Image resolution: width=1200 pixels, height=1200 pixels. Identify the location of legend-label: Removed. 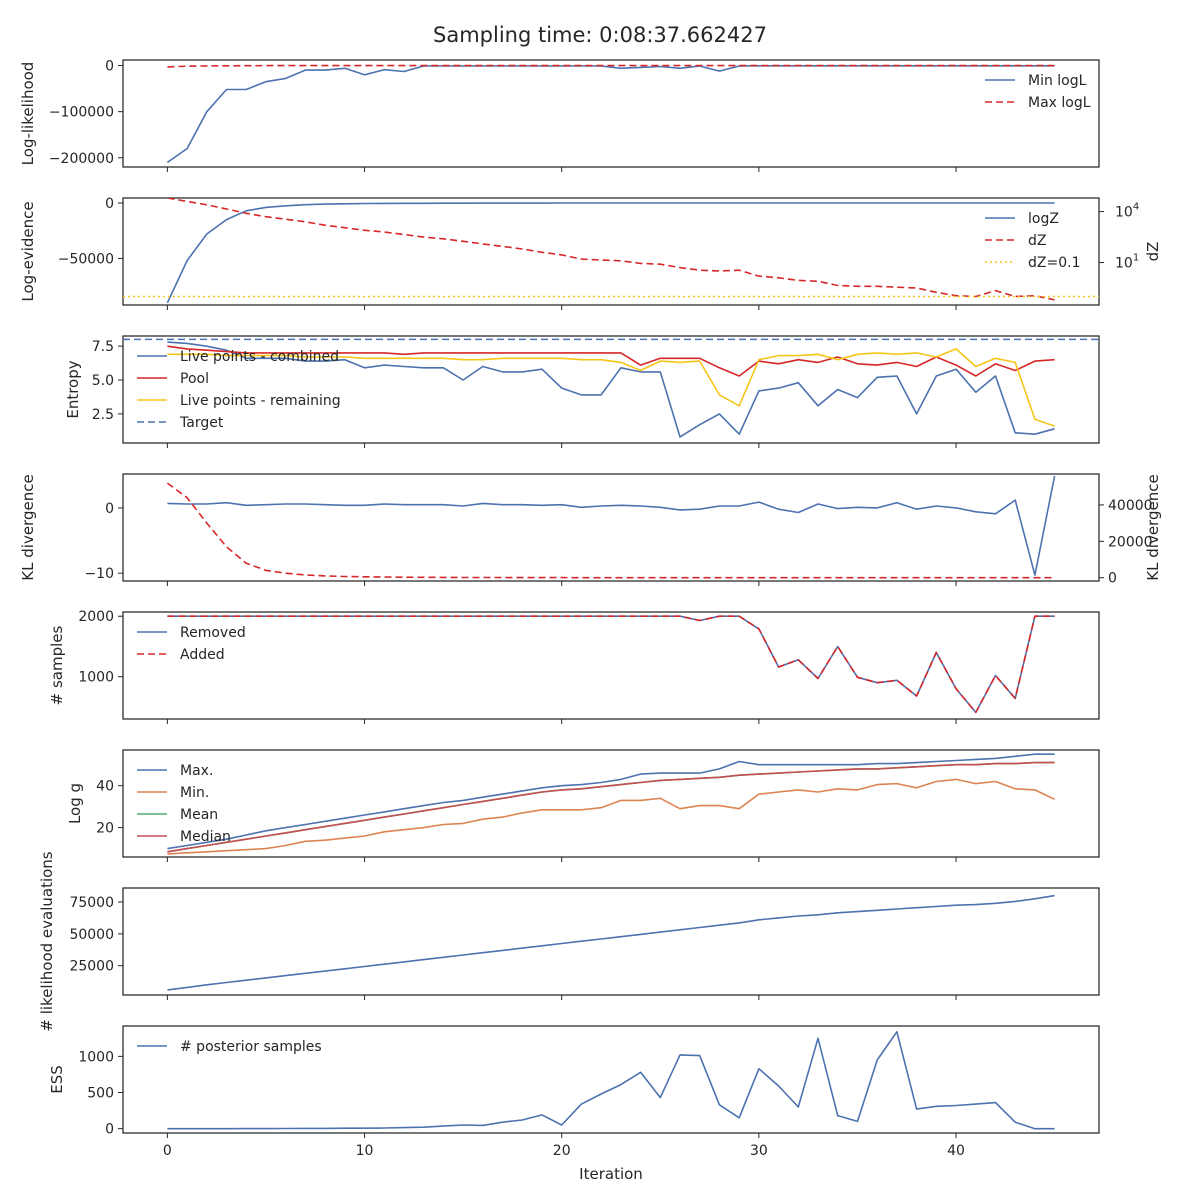
(213, 633).